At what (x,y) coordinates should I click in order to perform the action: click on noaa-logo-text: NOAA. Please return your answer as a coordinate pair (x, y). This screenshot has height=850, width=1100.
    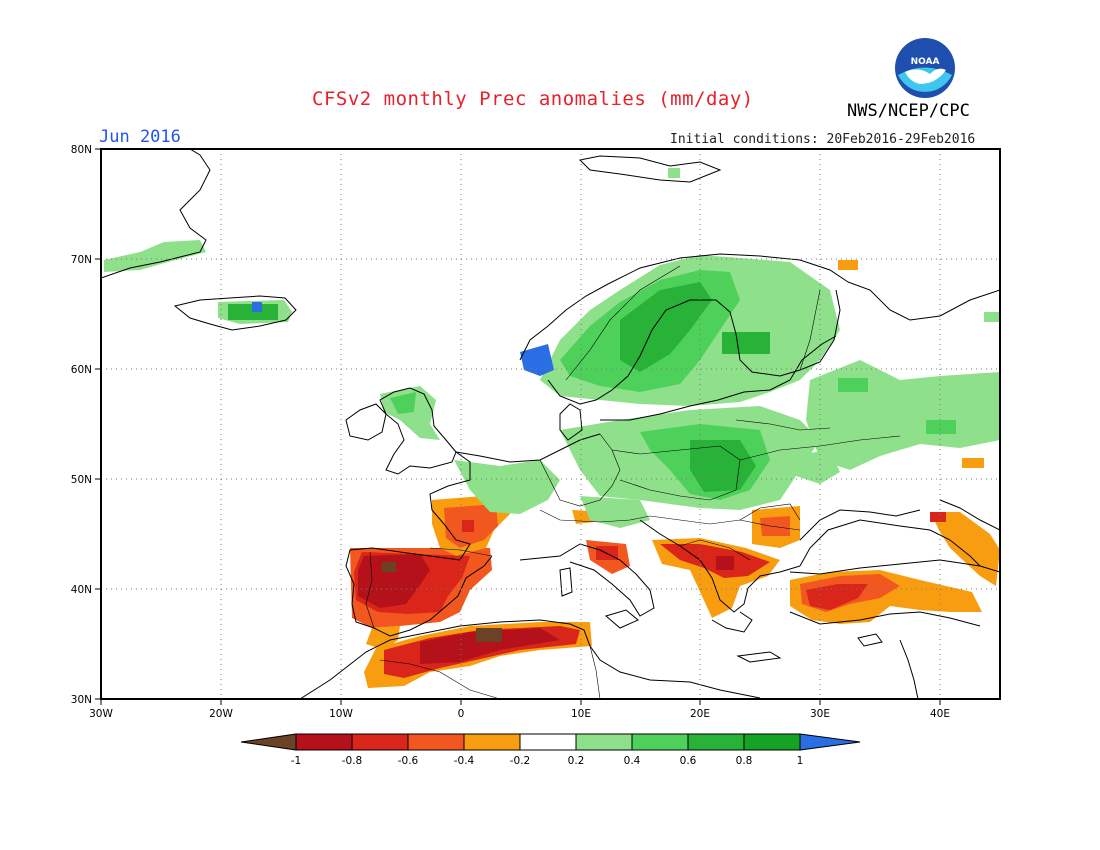
    Looking at the image, I should click on (925, 62).